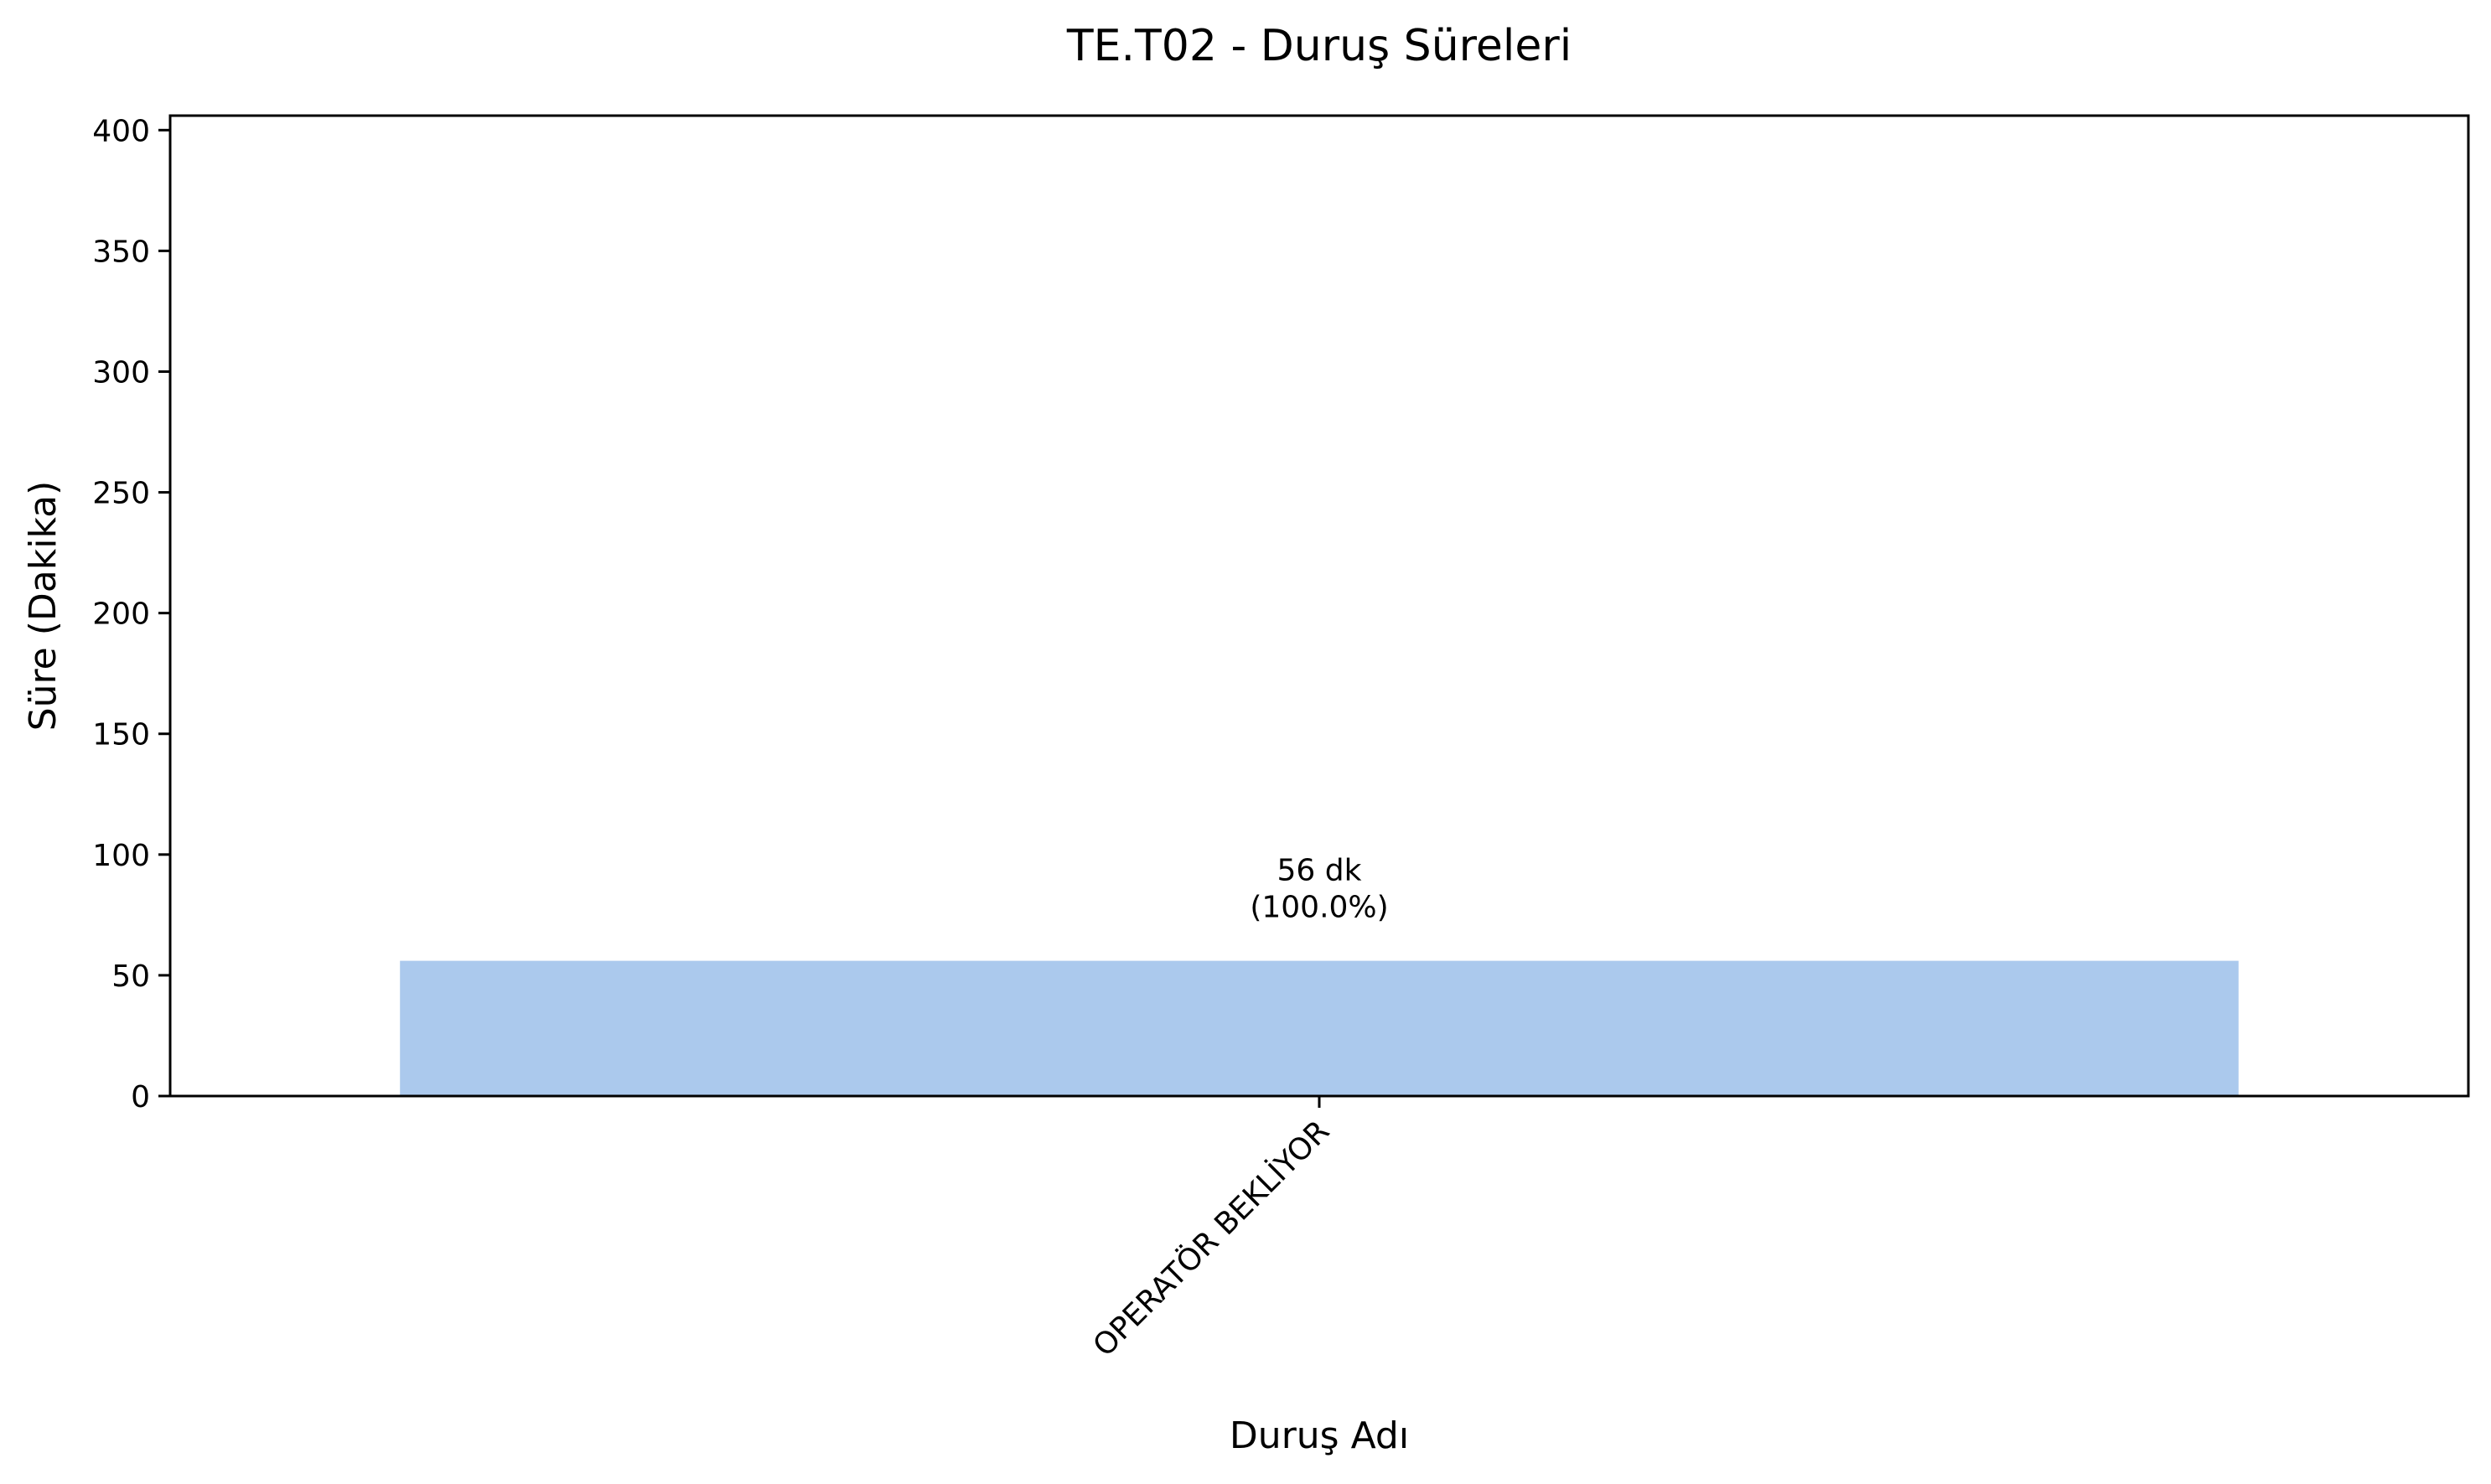 The image size is (2491, 1484). I want to click on y-tick-label: 0, so click(140, 1097).